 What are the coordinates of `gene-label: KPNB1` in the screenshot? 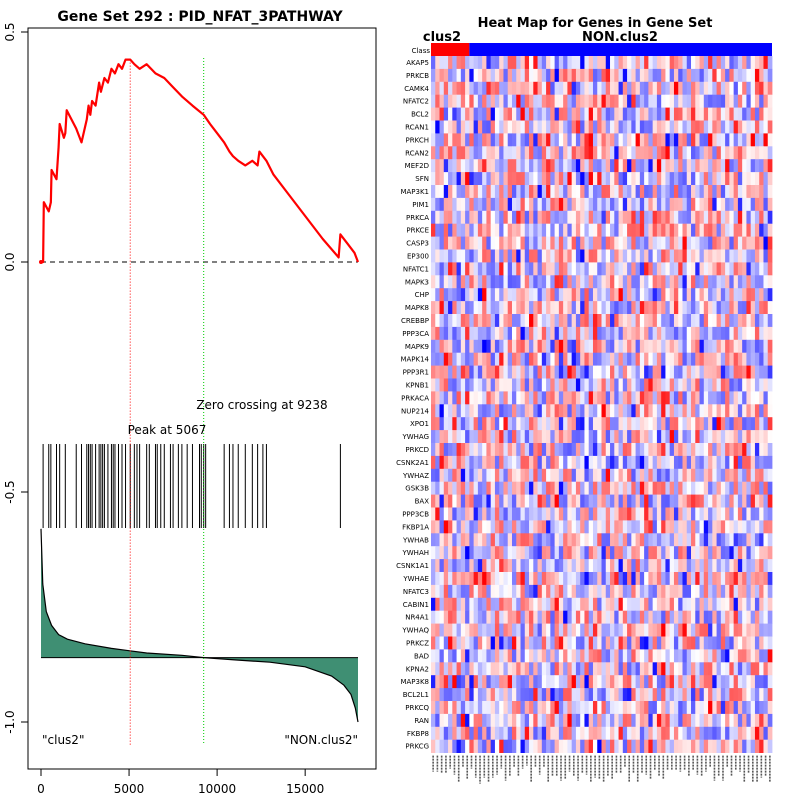 It's located at (417, 385).